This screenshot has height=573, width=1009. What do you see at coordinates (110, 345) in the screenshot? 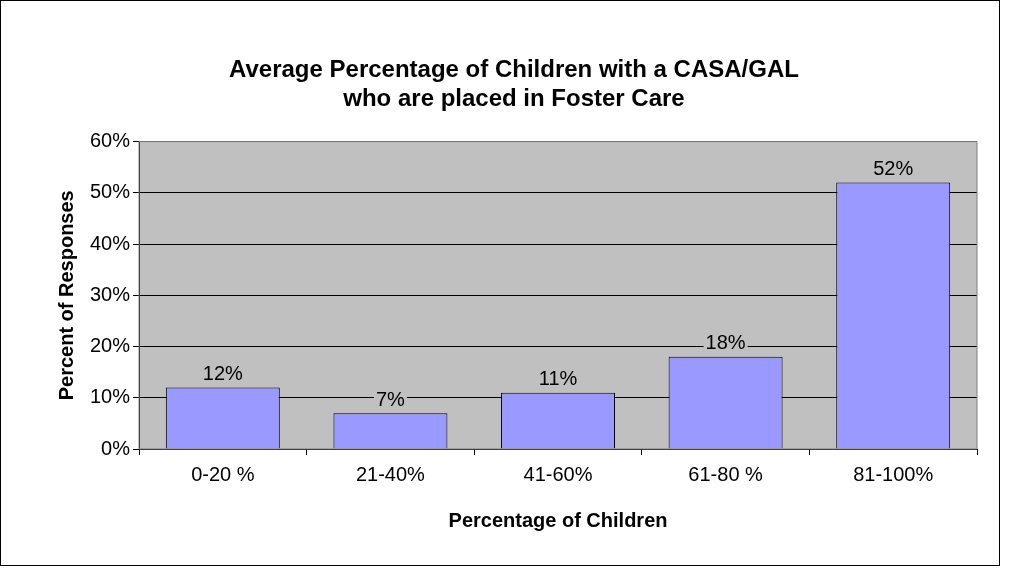
I see `y-tick-label: 20%` at bounding box center [110, 345].